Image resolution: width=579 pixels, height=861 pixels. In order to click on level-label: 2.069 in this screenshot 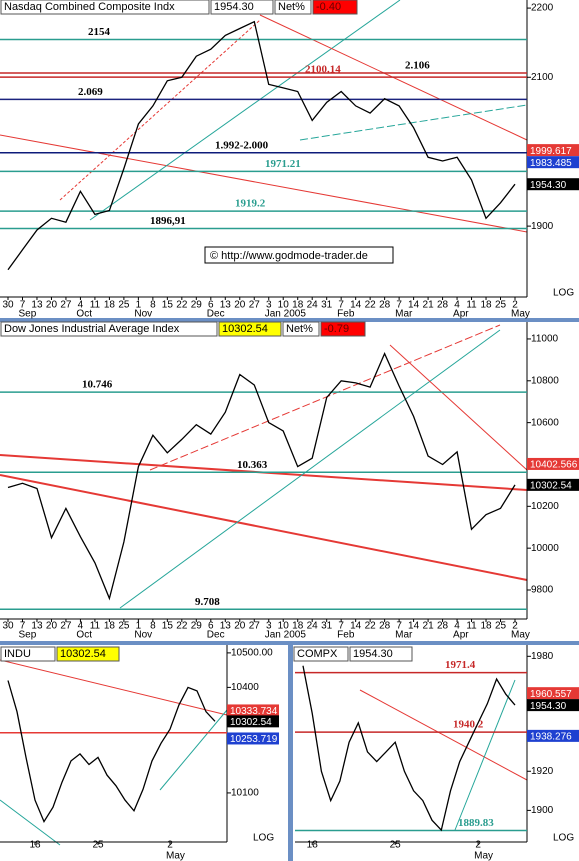, I will do `click(90, 92)`.